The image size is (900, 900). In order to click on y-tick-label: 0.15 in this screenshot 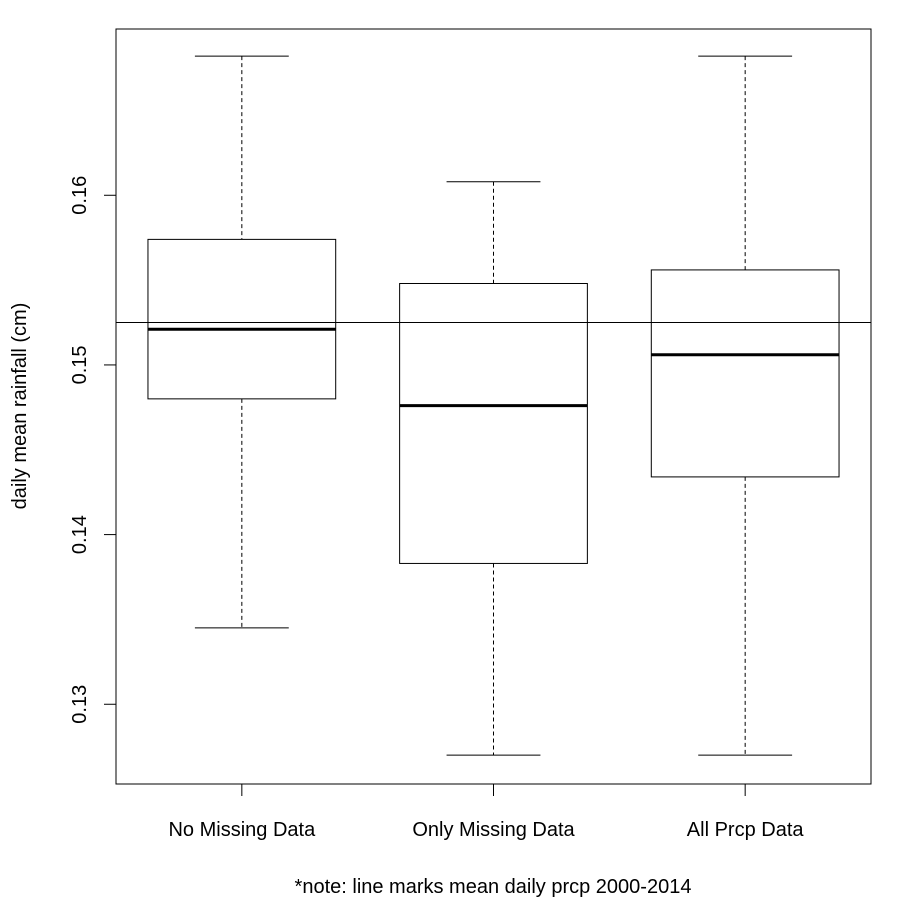, I will do `click(80, 364)`.